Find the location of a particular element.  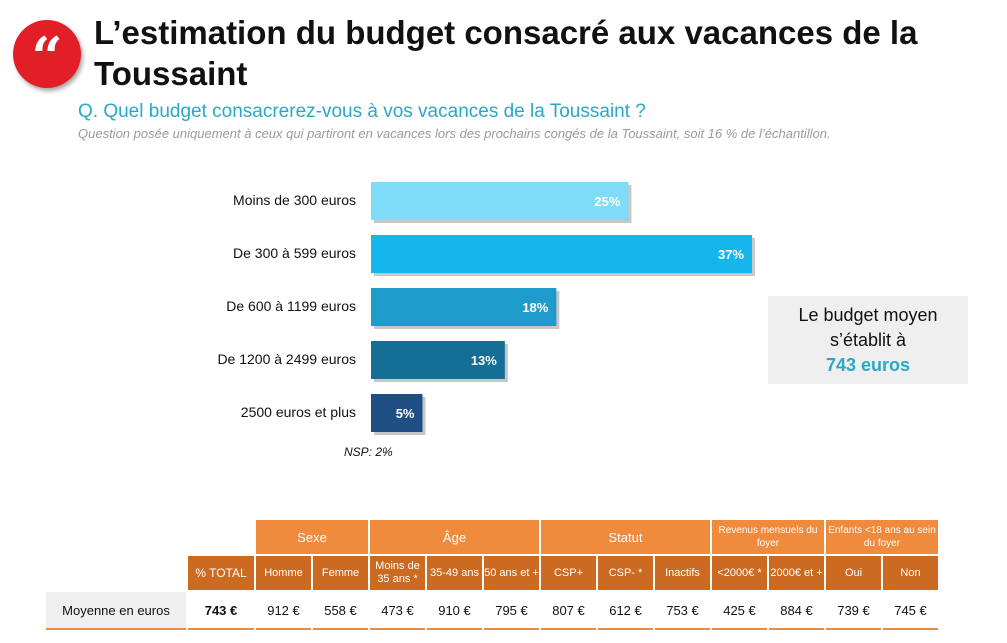

value-moins35: 473 € is located at coordinates (397, 611).